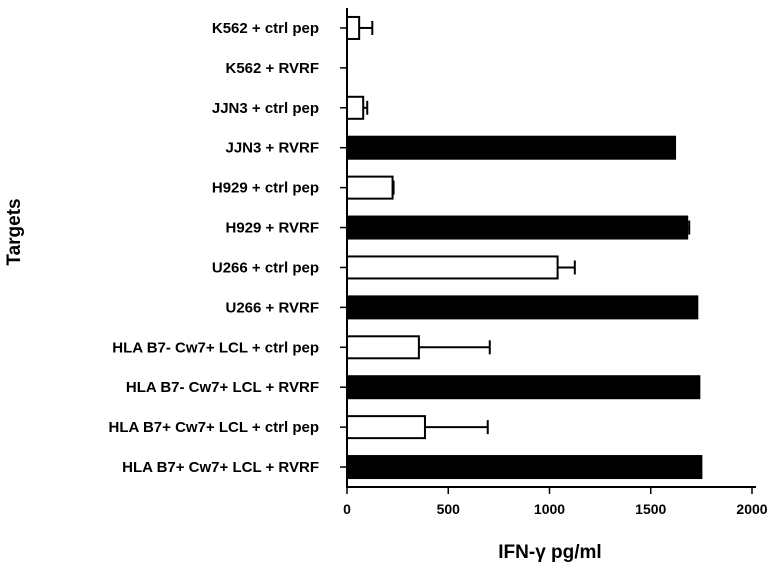  What do you see at coordinates (265, 108) in the screenshot?
I see `category-label: JJN3 + ctrl pep` at bounding box center [265, 108].